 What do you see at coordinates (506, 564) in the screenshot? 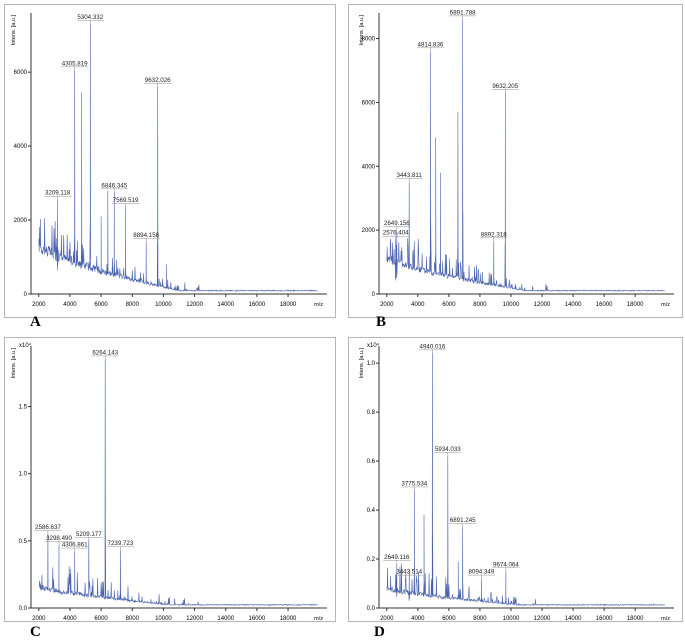
I see `peak-label: 9674.064` at bounding box center [506, 564].